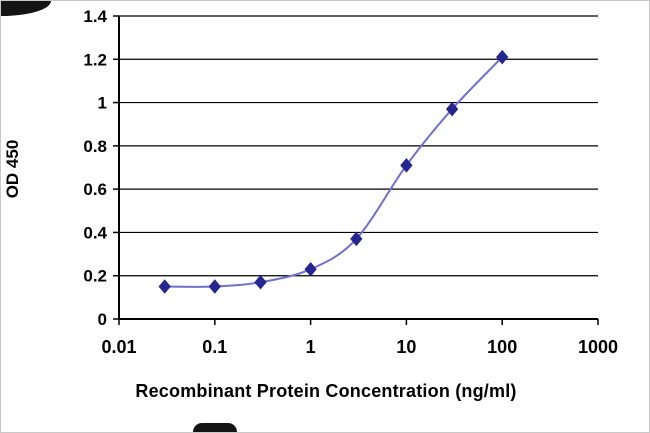 The image size is (650, 433). What do you see at coordinates (95, 232) in the screenshot?
I see `y-tick-label-0.4: 0.4` at bounding box center [95, 232].